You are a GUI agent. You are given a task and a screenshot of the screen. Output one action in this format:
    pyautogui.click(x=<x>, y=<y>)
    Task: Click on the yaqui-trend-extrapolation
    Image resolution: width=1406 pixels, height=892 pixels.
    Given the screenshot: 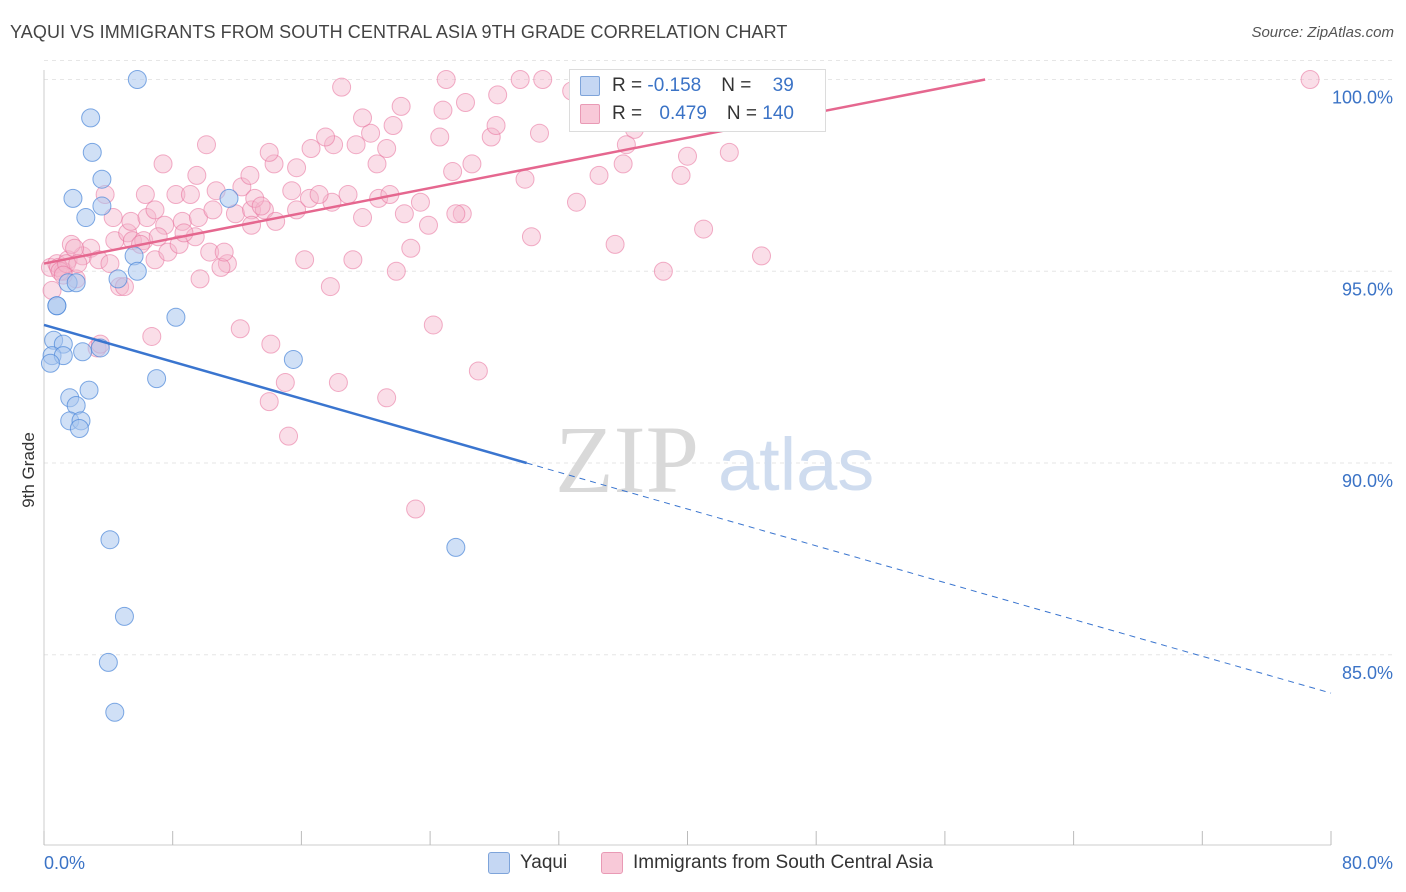 What is the action you would take?
    pyautogui.click(x=929, y=578)
    